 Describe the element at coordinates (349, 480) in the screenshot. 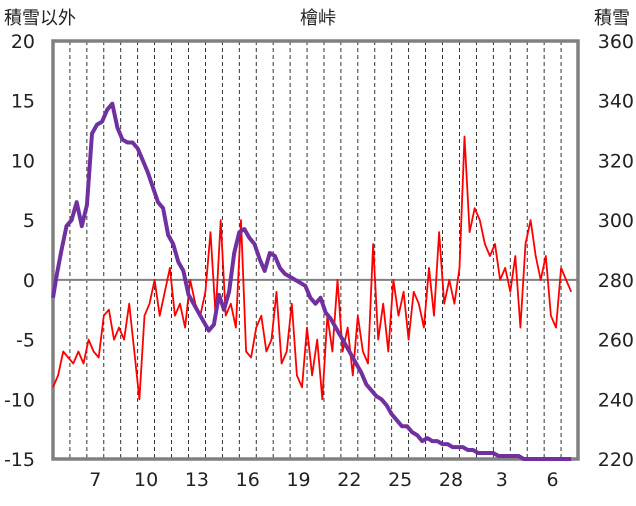

I see `x-tick-label: 22` at that location.